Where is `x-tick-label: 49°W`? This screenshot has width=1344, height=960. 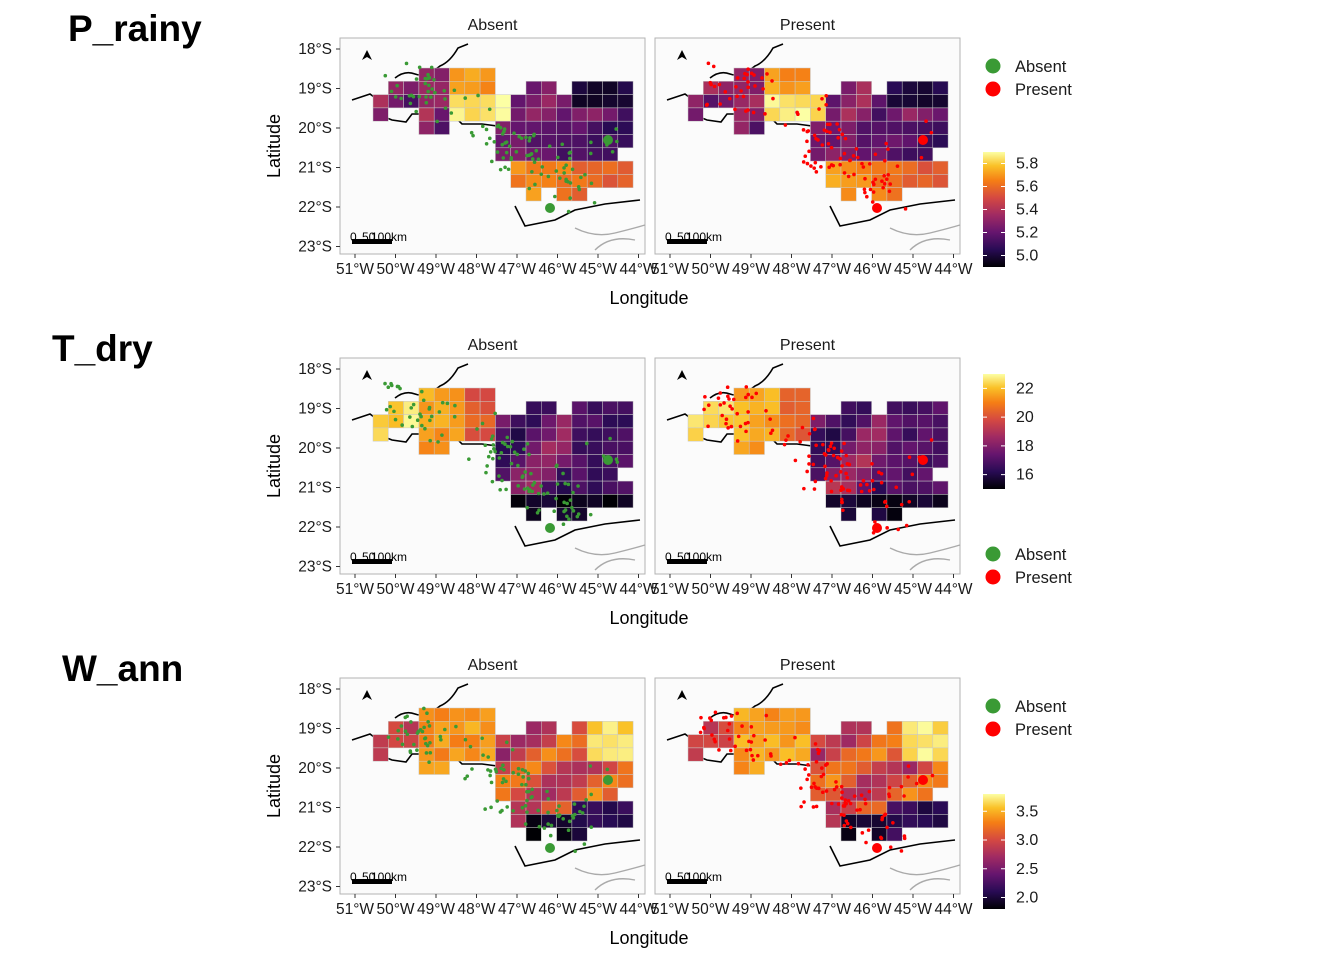 x-tick-label: 49°W is located at coordinates (436, 589).